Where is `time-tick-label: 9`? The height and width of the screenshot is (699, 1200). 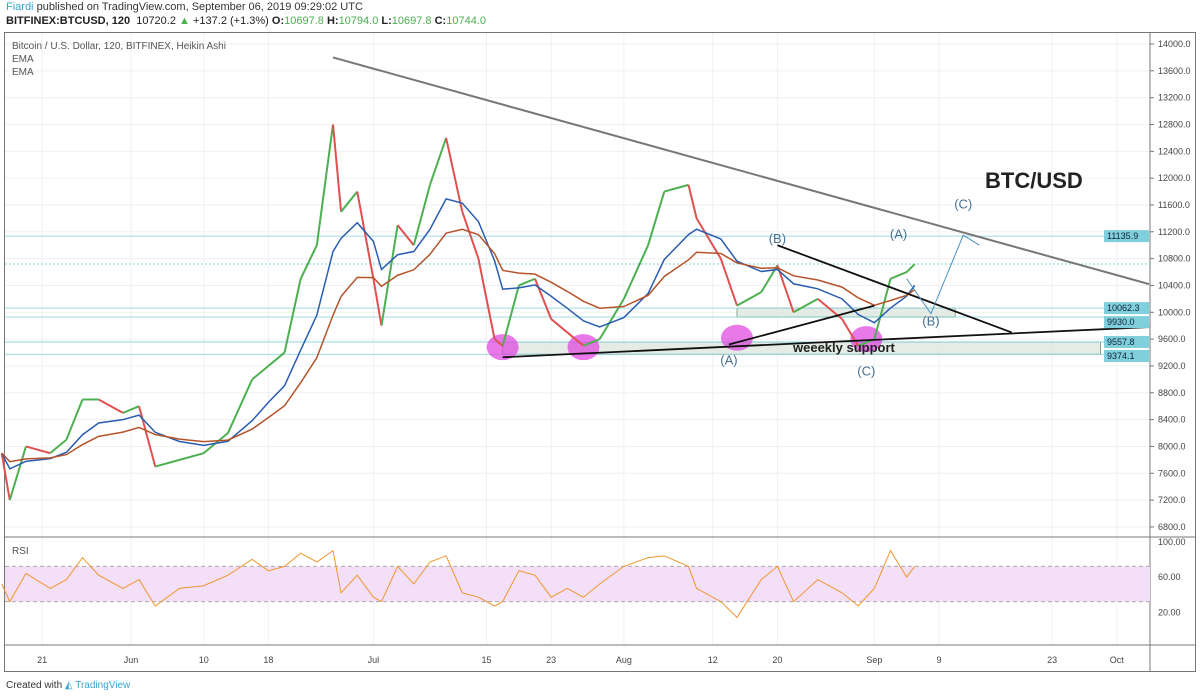 time-tick-label: 9 is located at coordinates (938, 660).